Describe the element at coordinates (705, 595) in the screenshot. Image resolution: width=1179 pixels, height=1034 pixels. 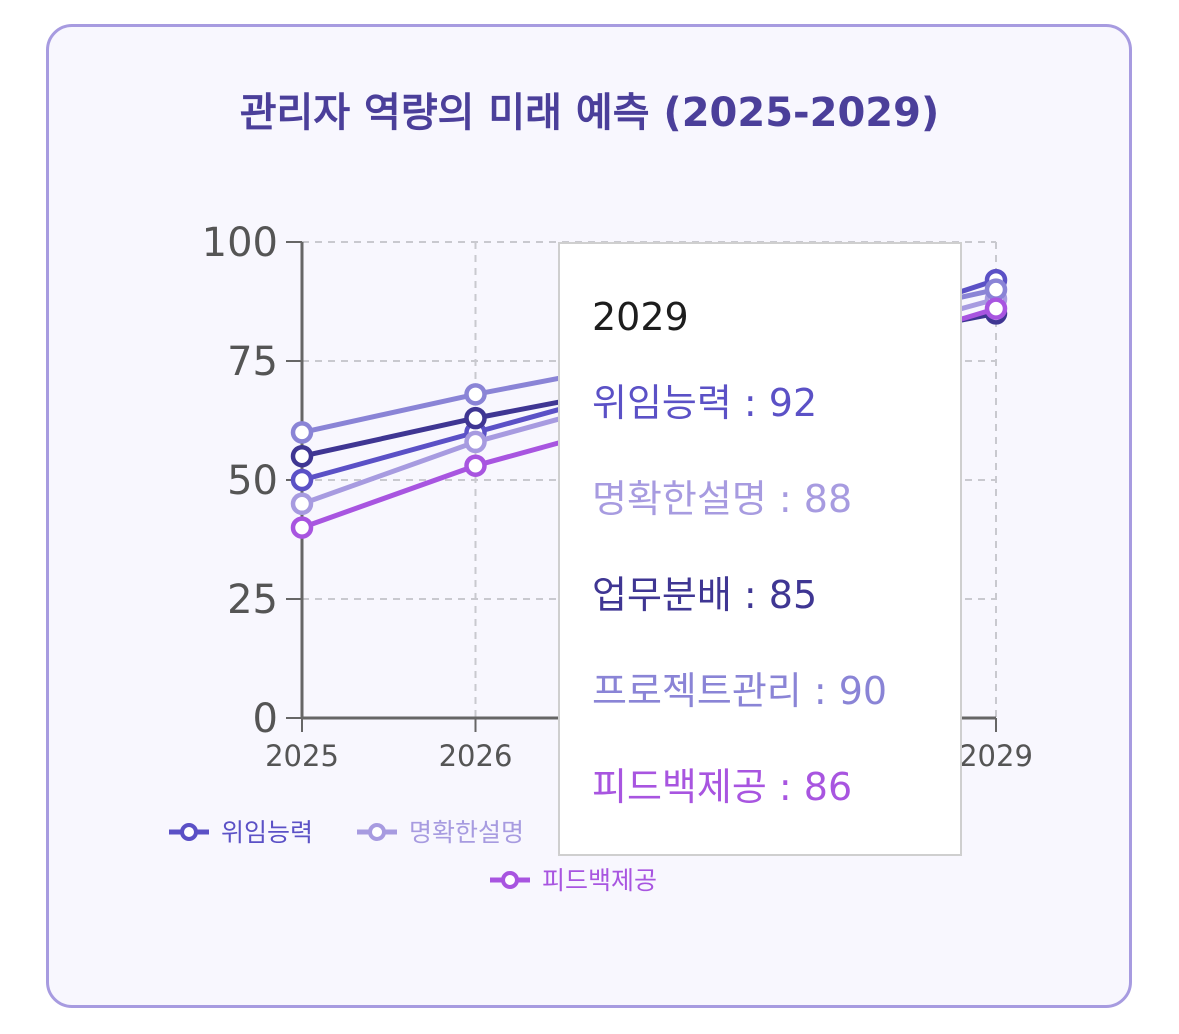
I see `tooltip-row: 업무분배 : 85` at that location.